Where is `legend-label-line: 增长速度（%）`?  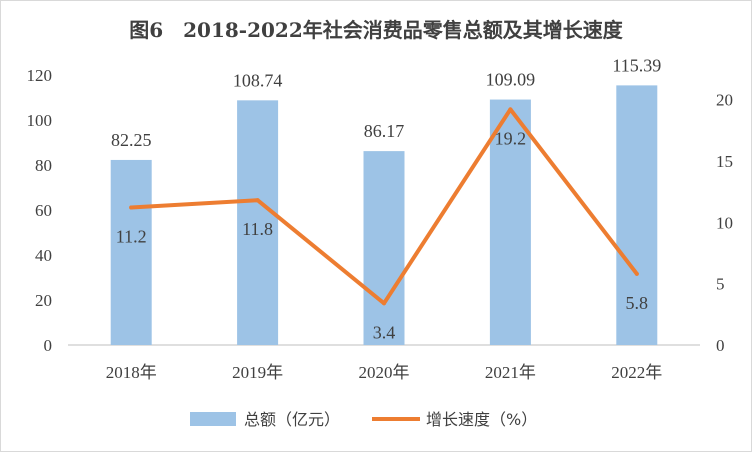
legend-label-line: 增长速度（%） is located at coordinates (481, 419).